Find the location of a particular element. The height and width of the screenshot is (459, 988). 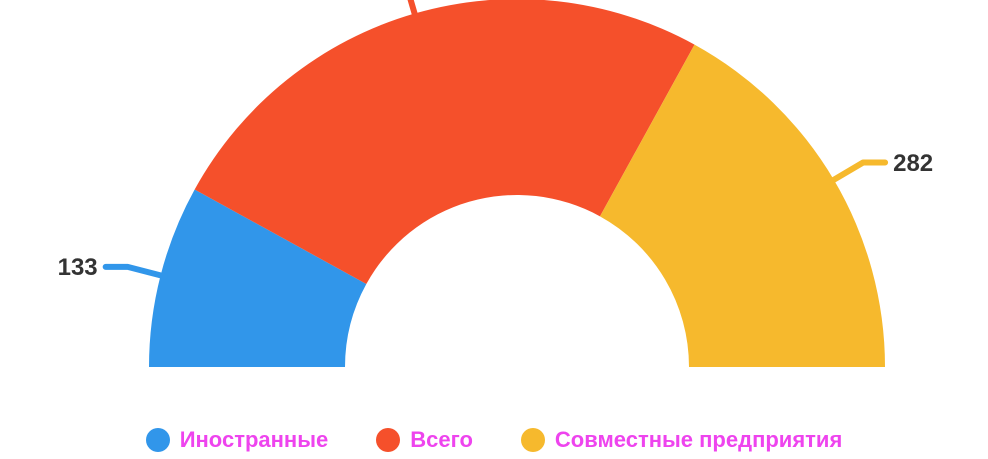

legend: Иностранные Всего Совместные предприятия is located at coordinates (494, 440).